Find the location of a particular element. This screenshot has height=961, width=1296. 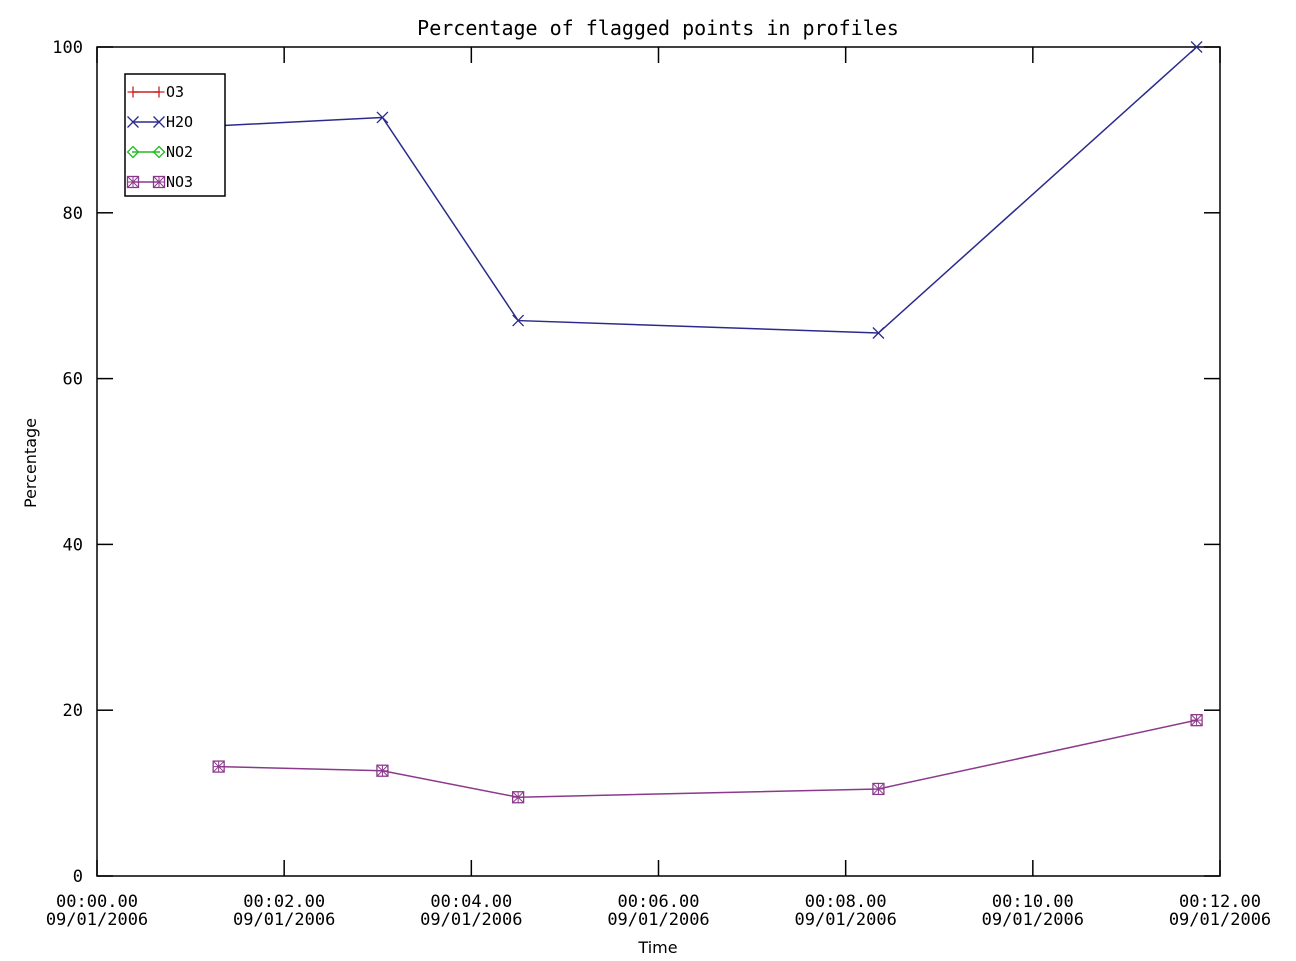

y-tick-label: 80 is located at coordinates (73, 214).